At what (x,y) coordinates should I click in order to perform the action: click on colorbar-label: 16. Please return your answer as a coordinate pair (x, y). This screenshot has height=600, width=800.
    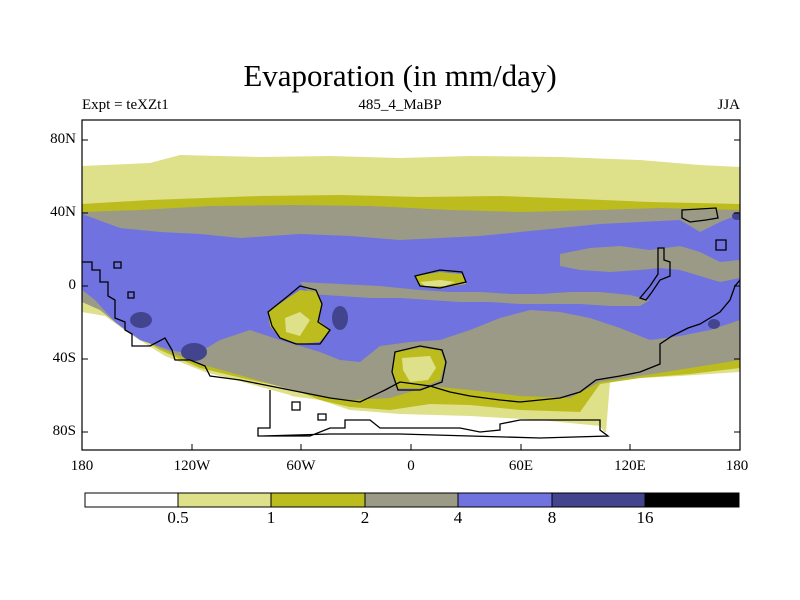
    Looking at the image, I should click on (645, 517).